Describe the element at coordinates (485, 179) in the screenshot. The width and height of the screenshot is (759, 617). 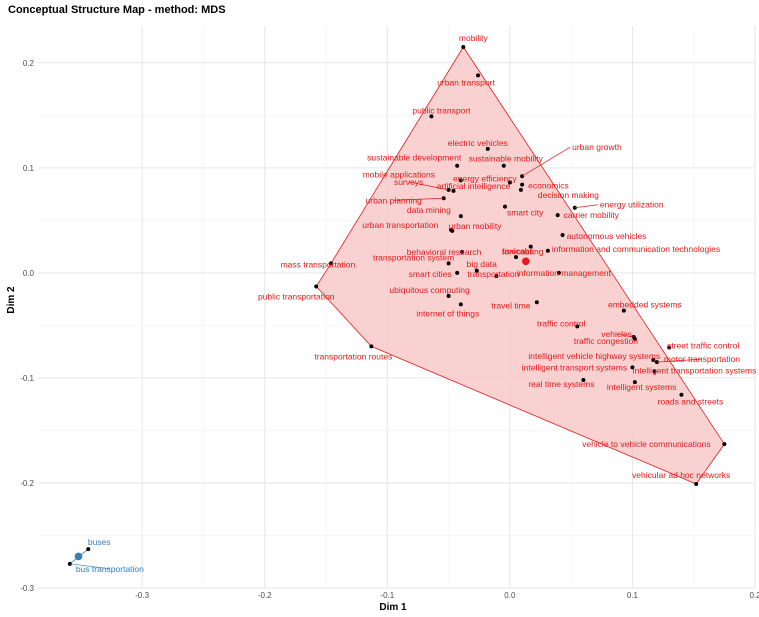
I see `point-label: energy efficiency` at that location.